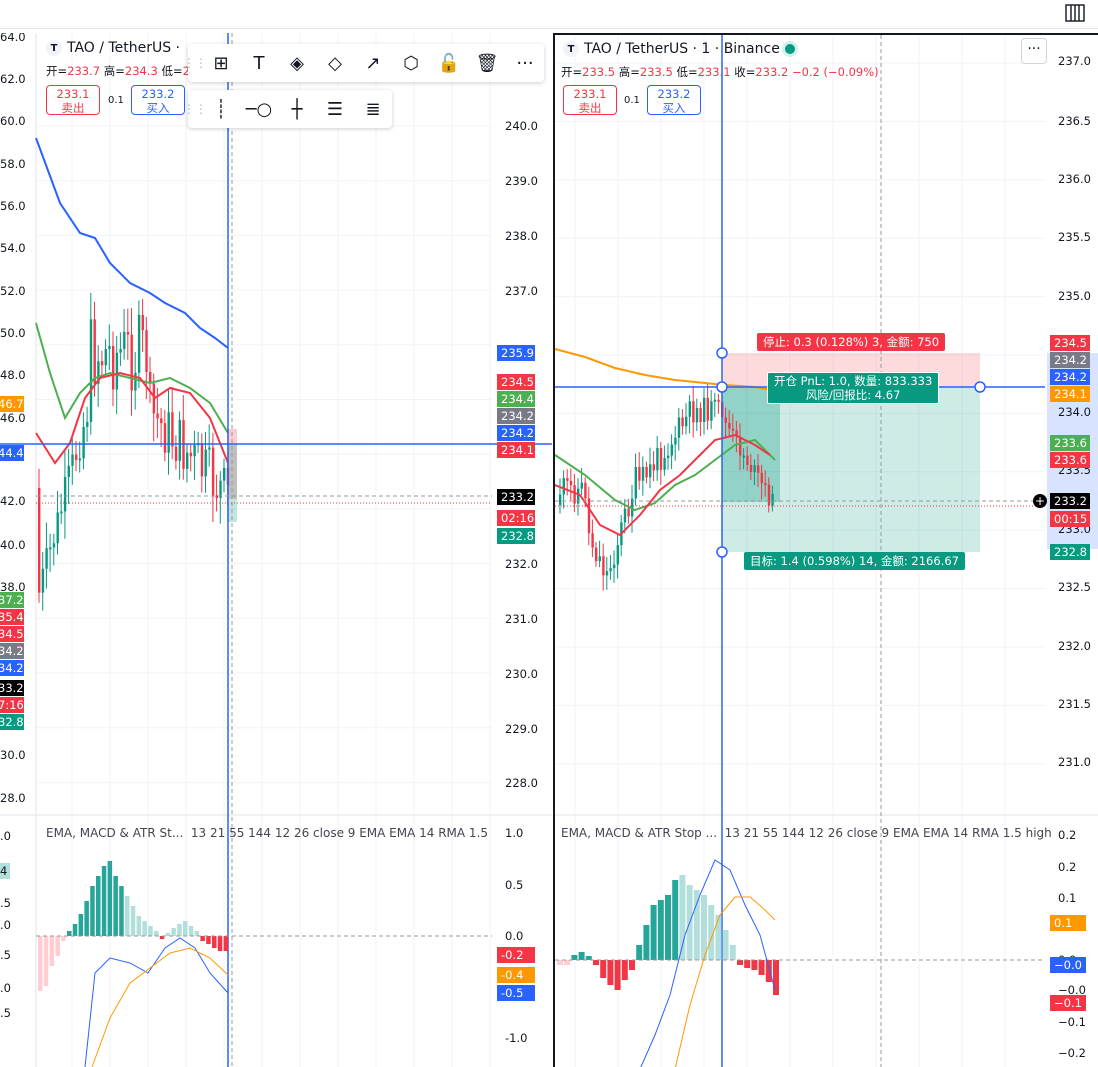  Describe the element at coordinates (158, 100) in the screenshot. I see `left-buy-button: 233.2 买入` at that location.